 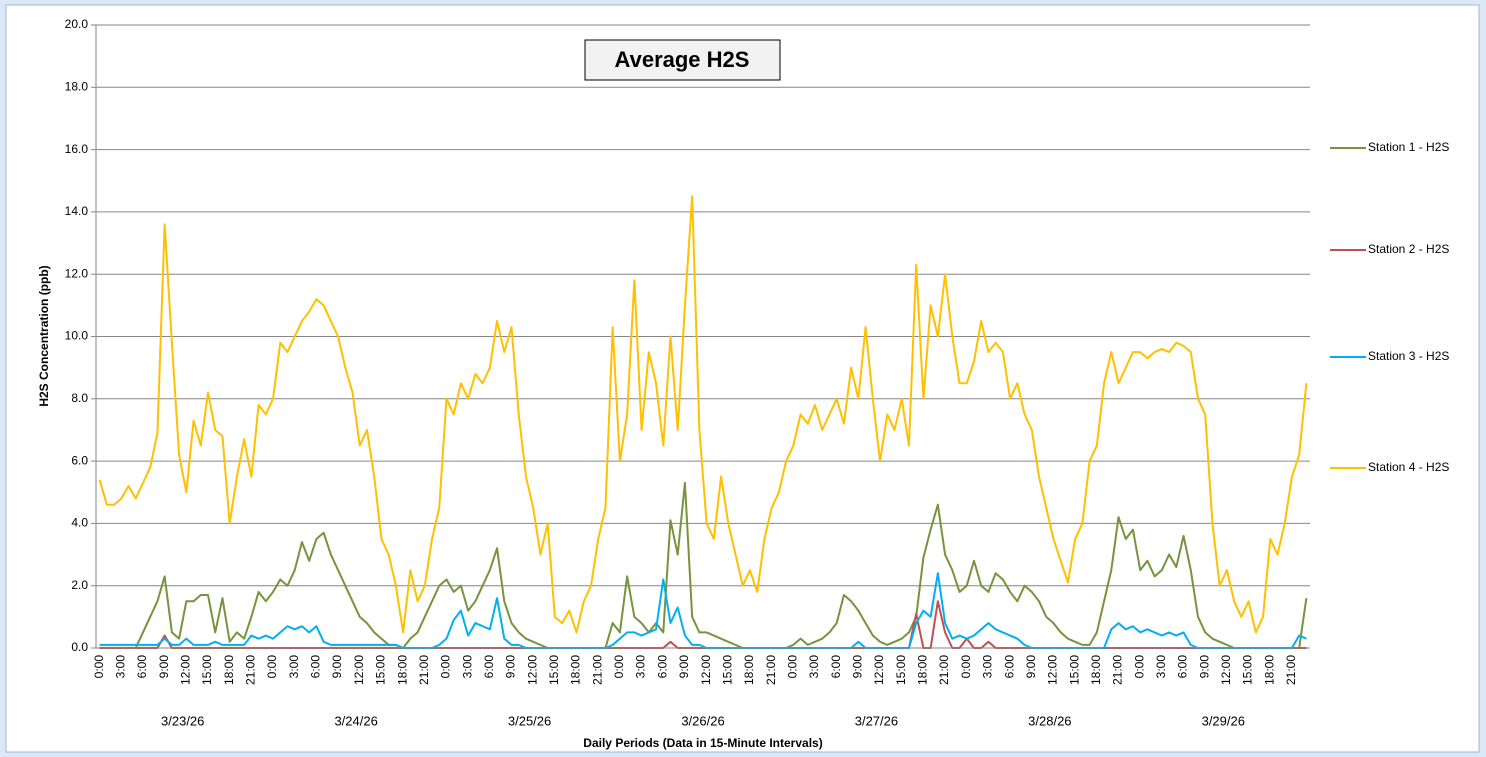 What do you see at coordinates (79, 398) in the screenshot?
I see `y-tick-label: 8.0` at bounding box center [79, 398].